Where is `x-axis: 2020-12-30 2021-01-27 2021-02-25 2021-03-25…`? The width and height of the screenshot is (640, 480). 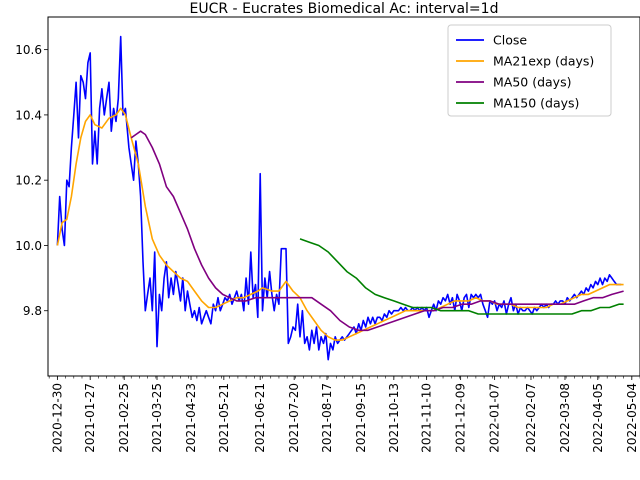
x-axis: 2020-12-30 2021-01-27 2021-02-25 2021-03-25… is located at coordinates (344, 414).